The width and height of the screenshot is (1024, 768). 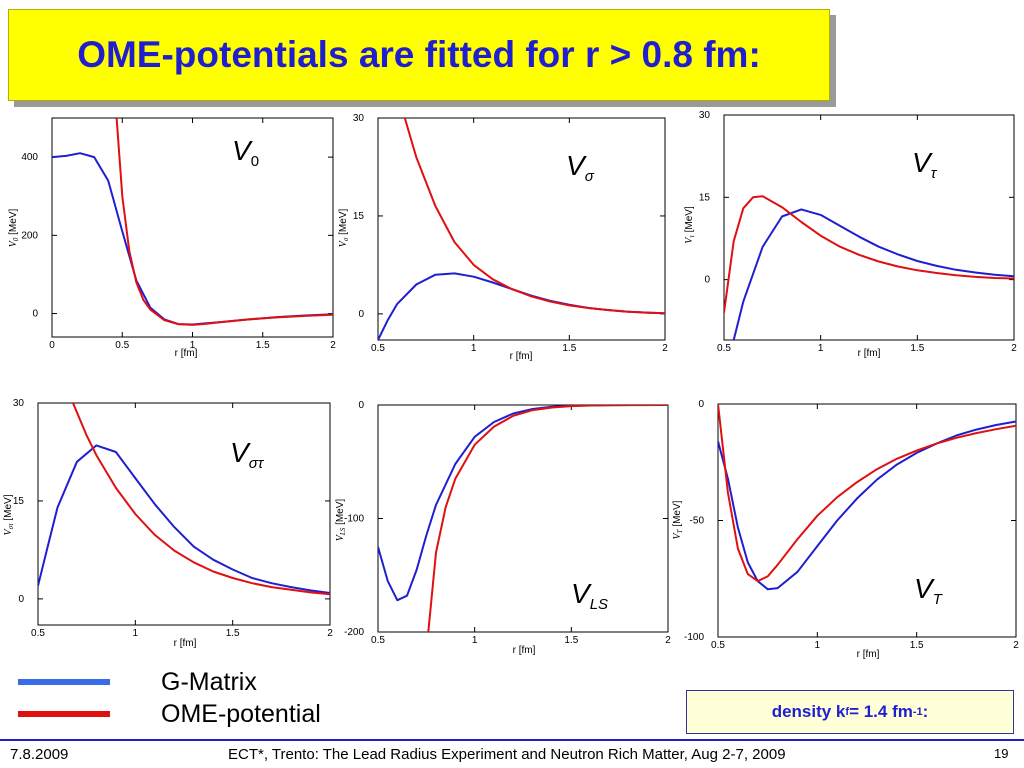 I want to click on chart-panel-6: 0.5 1 1.5 2 -100 -50 0 r [fm] VT [MeV] VT, so click(x=845, y=529).